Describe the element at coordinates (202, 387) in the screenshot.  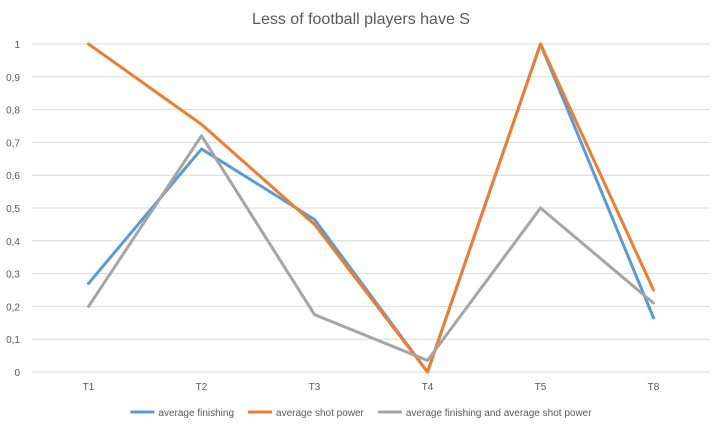
I see `x-tick-label: T2` at that location.